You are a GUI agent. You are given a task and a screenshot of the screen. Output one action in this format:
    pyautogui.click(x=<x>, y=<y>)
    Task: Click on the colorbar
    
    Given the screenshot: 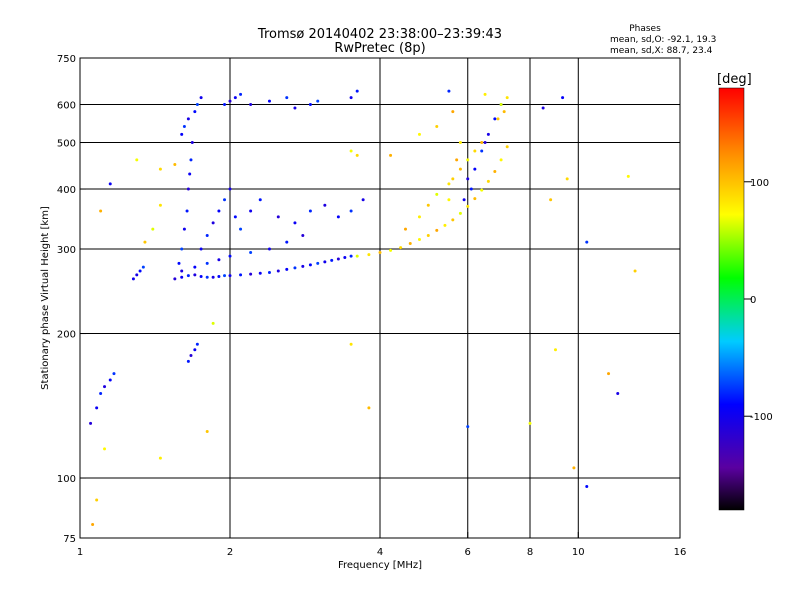 What is the action you would take?
    pyautogui.click(x=731, y=299)
    